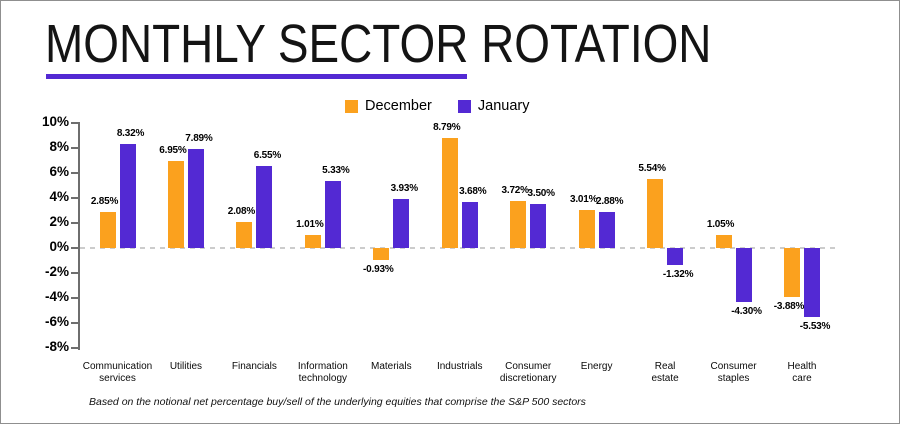 The width and height of the screenshot is (900, 424). What do you see at coordinates (79, 236) in the screenshot?
I see `y-axis-line` at bounding box center [79, 236].